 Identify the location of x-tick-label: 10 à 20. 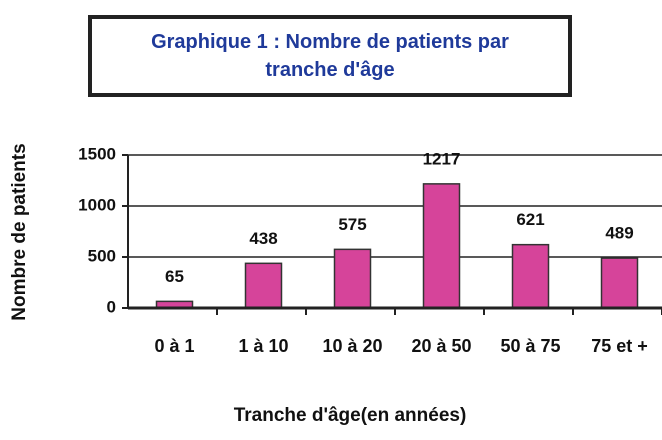
(352, 346).